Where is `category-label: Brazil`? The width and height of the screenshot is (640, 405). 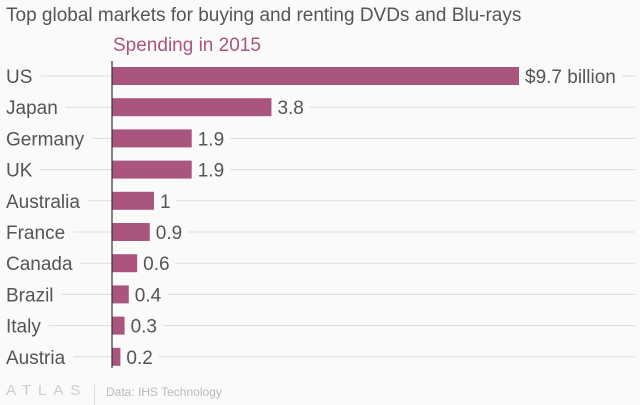
category-label: Brazil is located at coordinates (30, 295).